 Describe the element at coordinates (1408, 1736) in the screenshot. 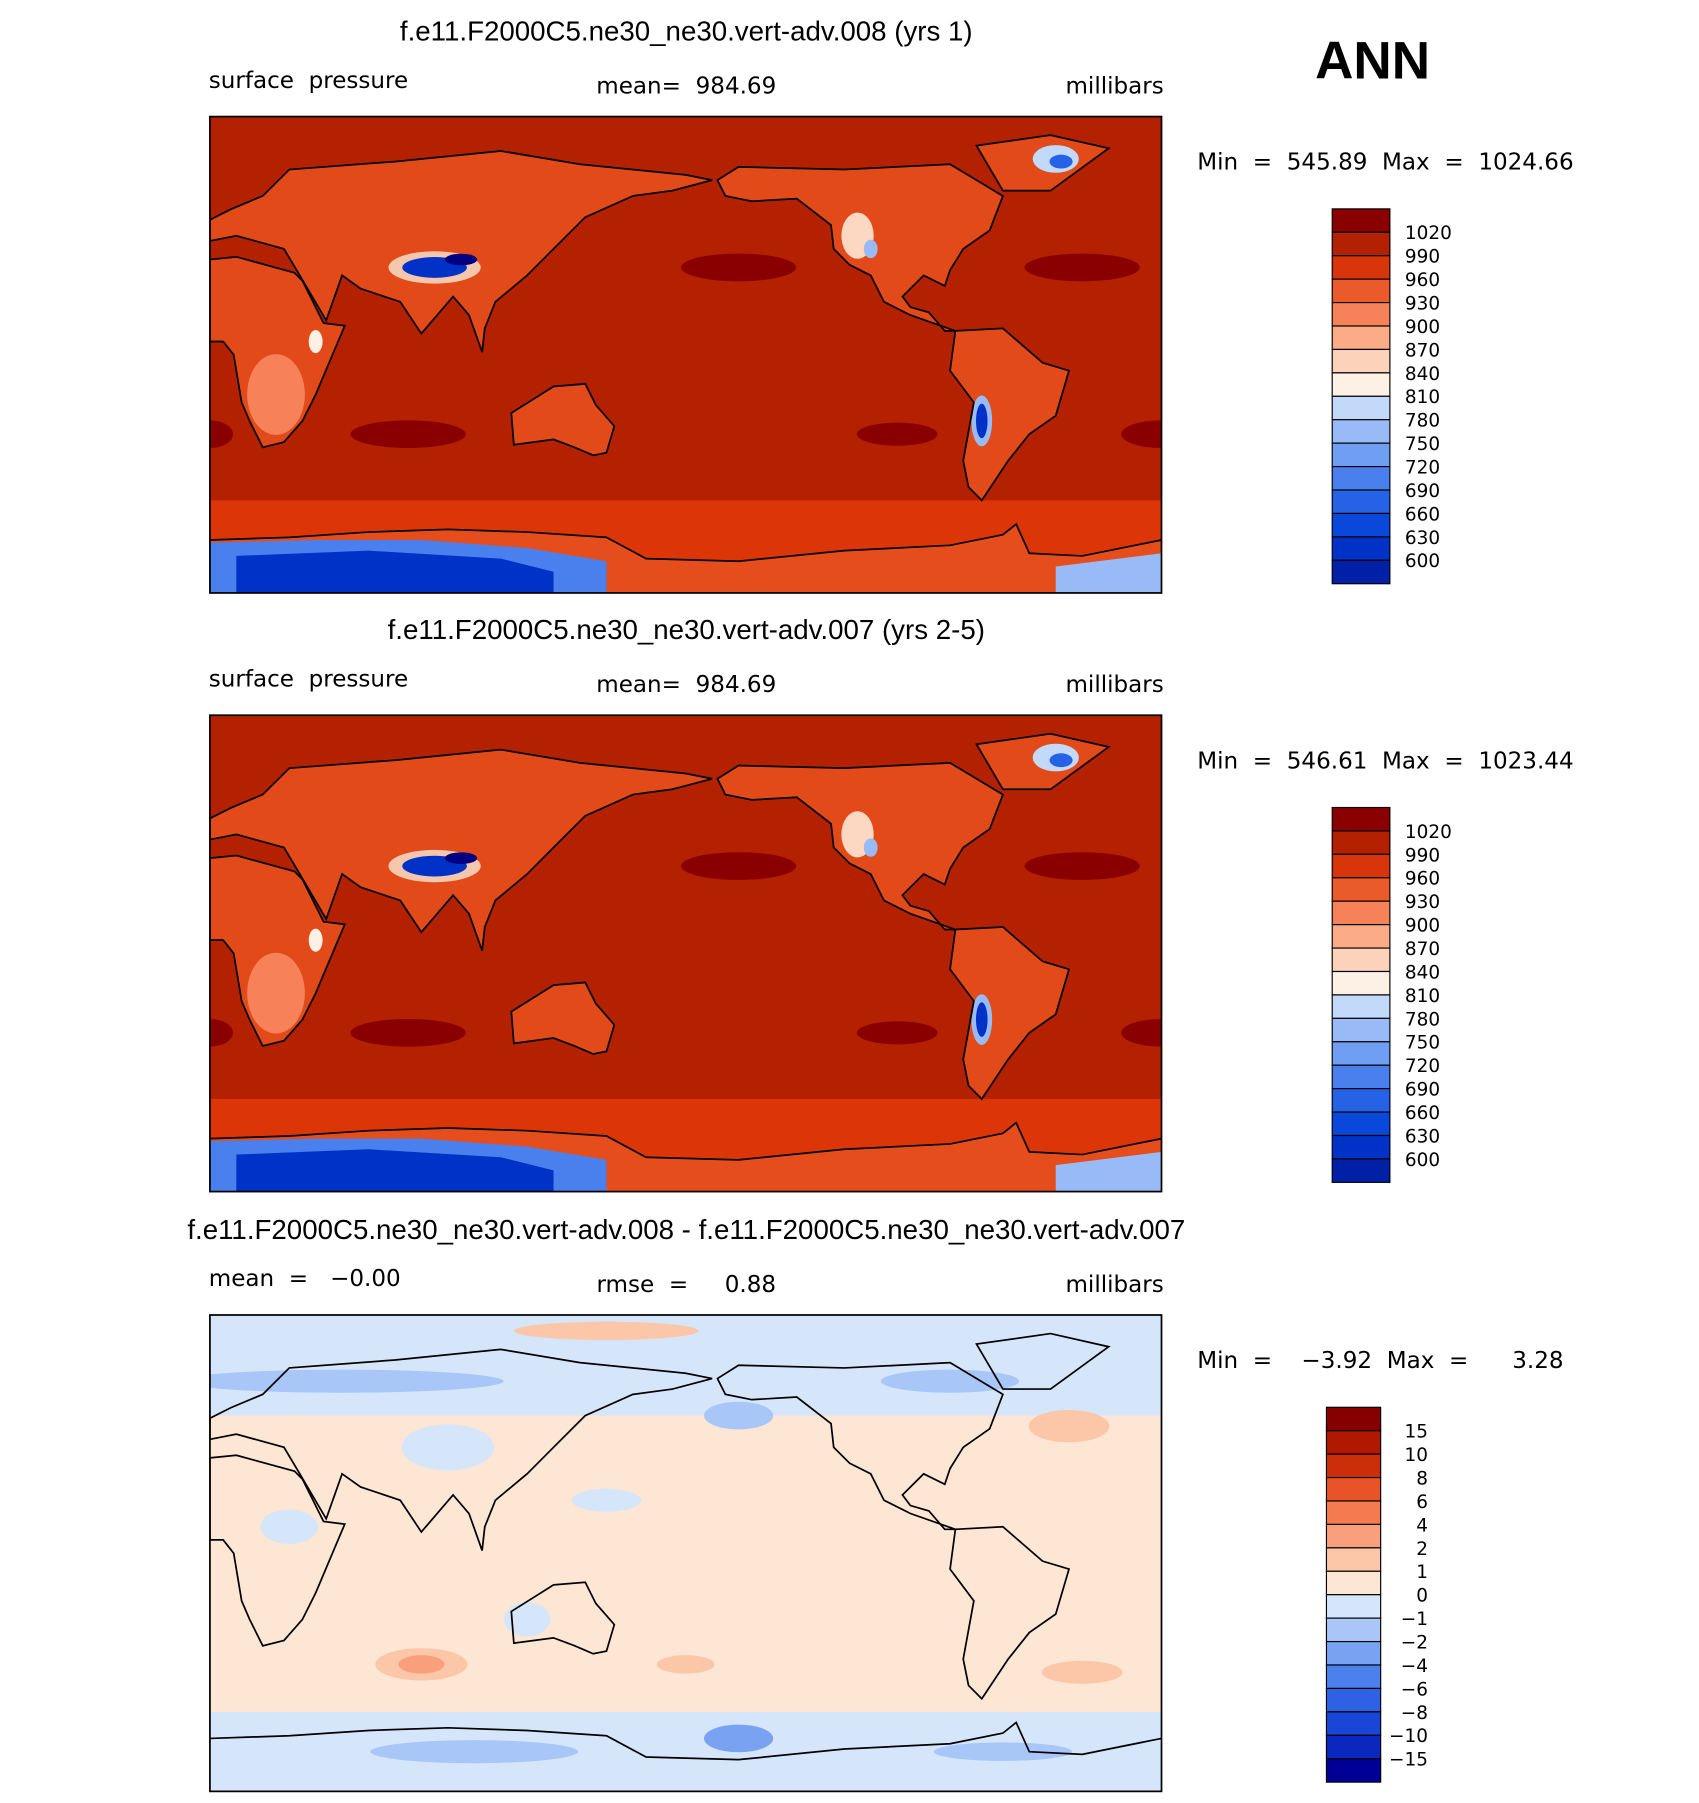

I see `colorbar-label: −10` at that location.